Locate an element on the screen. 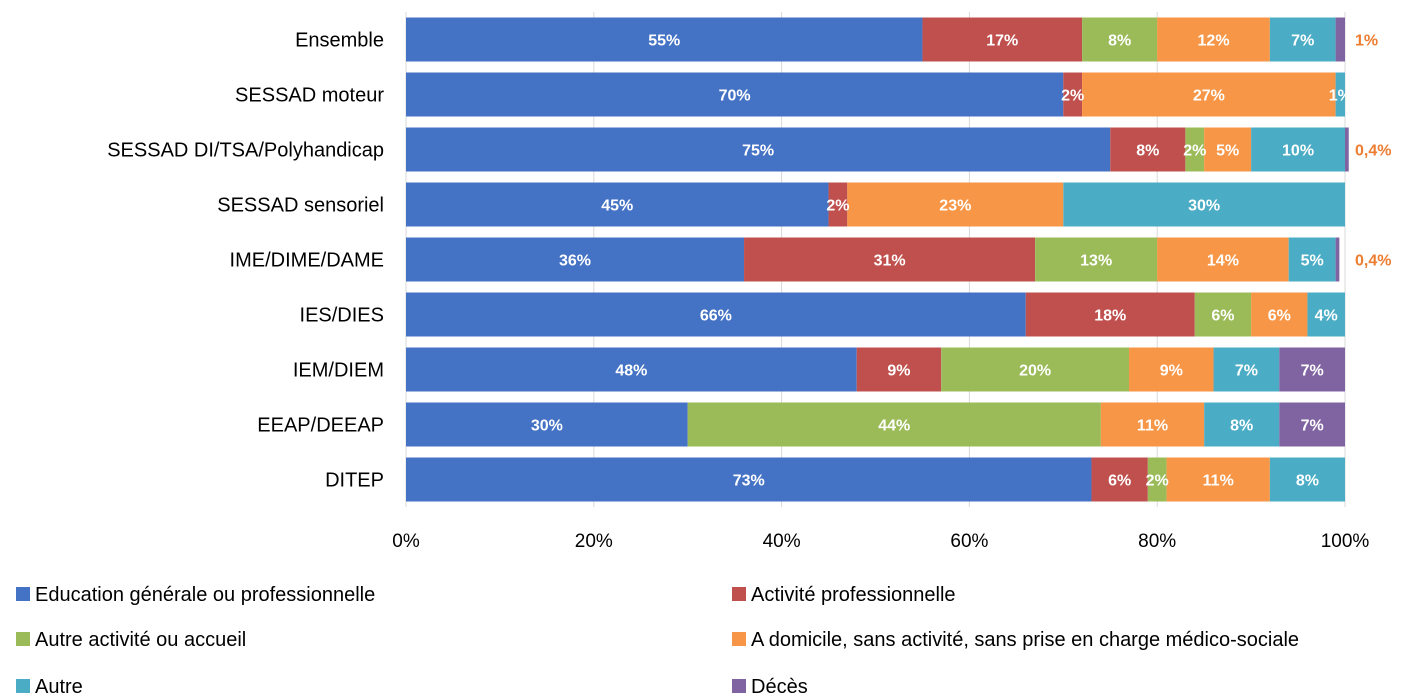  data-label: 13% is located at coordinates (1096, 261).